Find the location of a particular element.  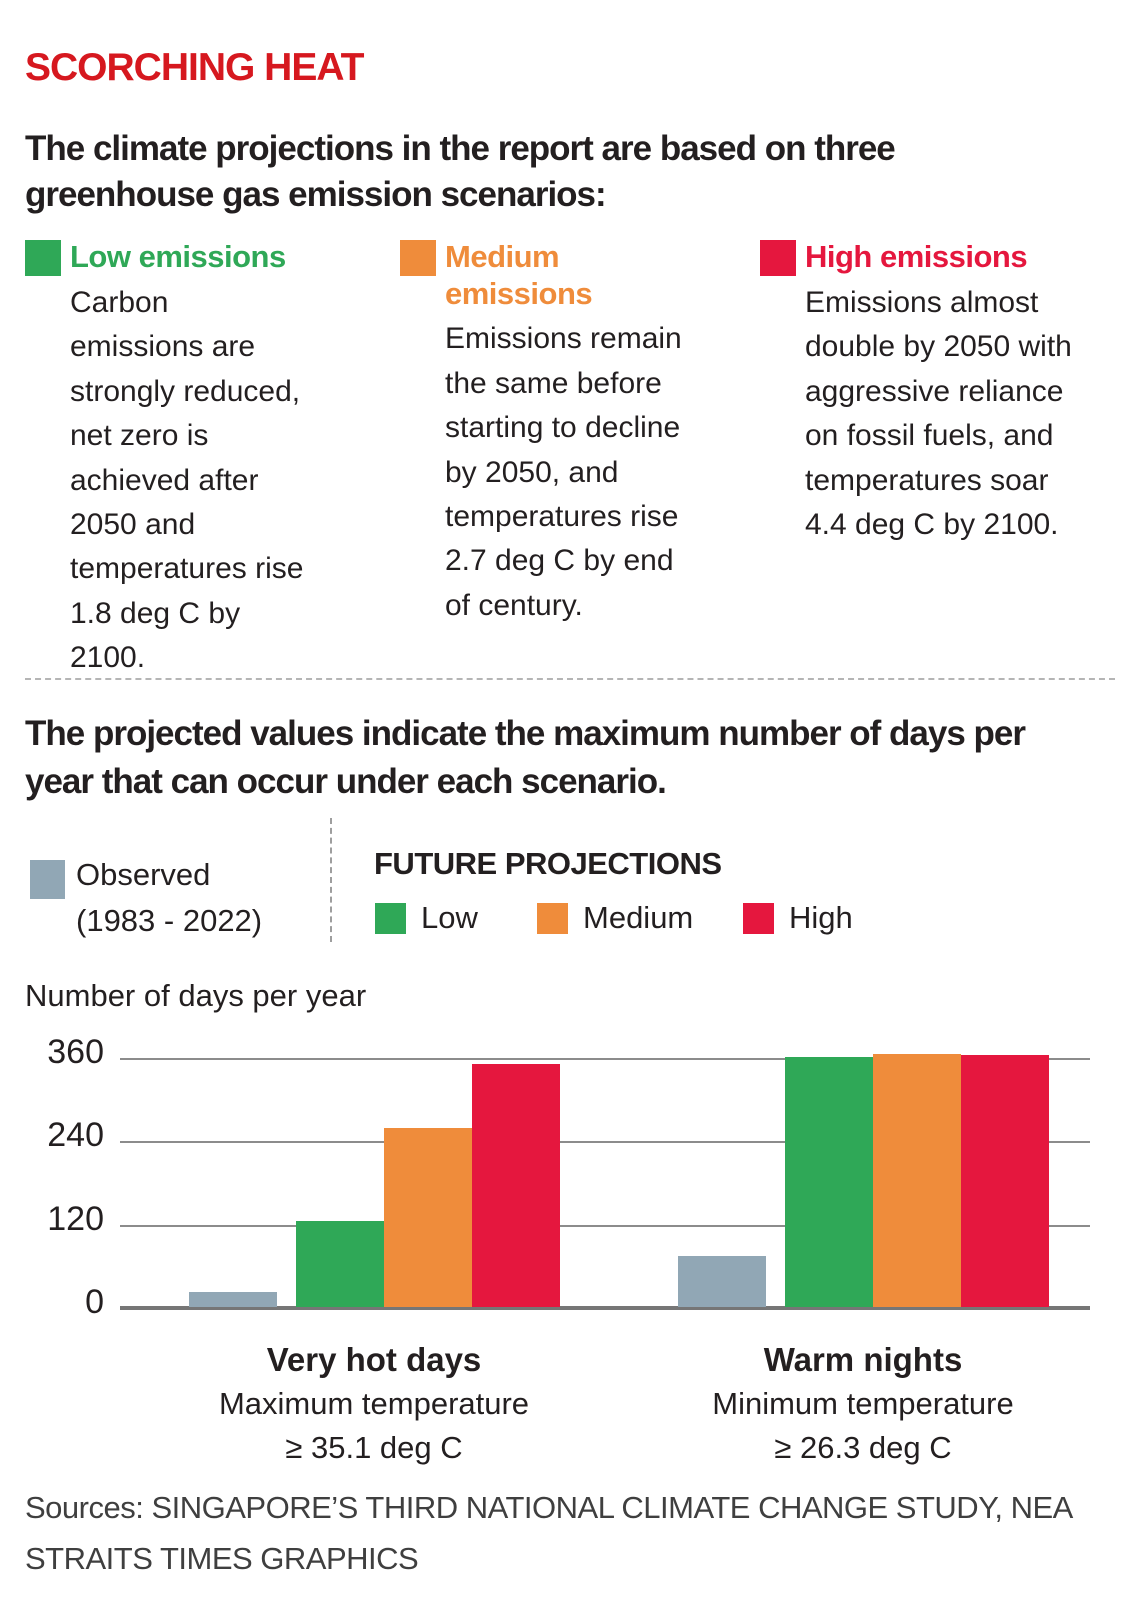

scenario-title: High emissions is located at coordinates (916, 256).